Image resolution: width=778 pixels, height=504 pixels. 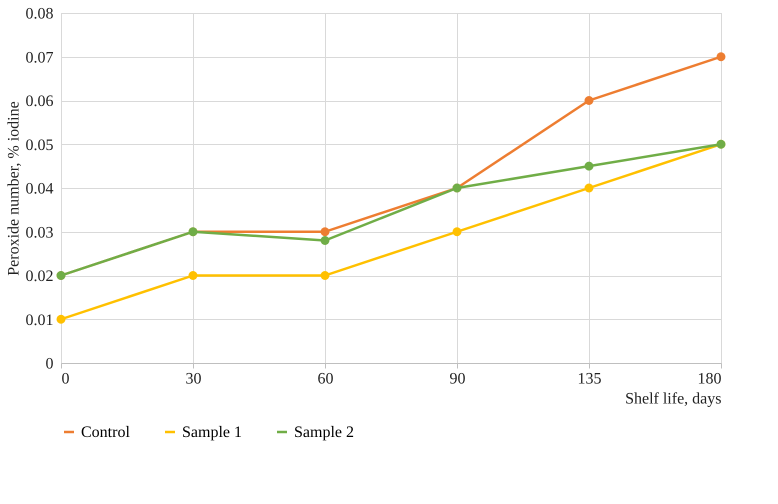 What do you see at coordinates (40, 101) in the screenshot?
I see `y-tick-label: 0.06` at bounding box center [40, 101].